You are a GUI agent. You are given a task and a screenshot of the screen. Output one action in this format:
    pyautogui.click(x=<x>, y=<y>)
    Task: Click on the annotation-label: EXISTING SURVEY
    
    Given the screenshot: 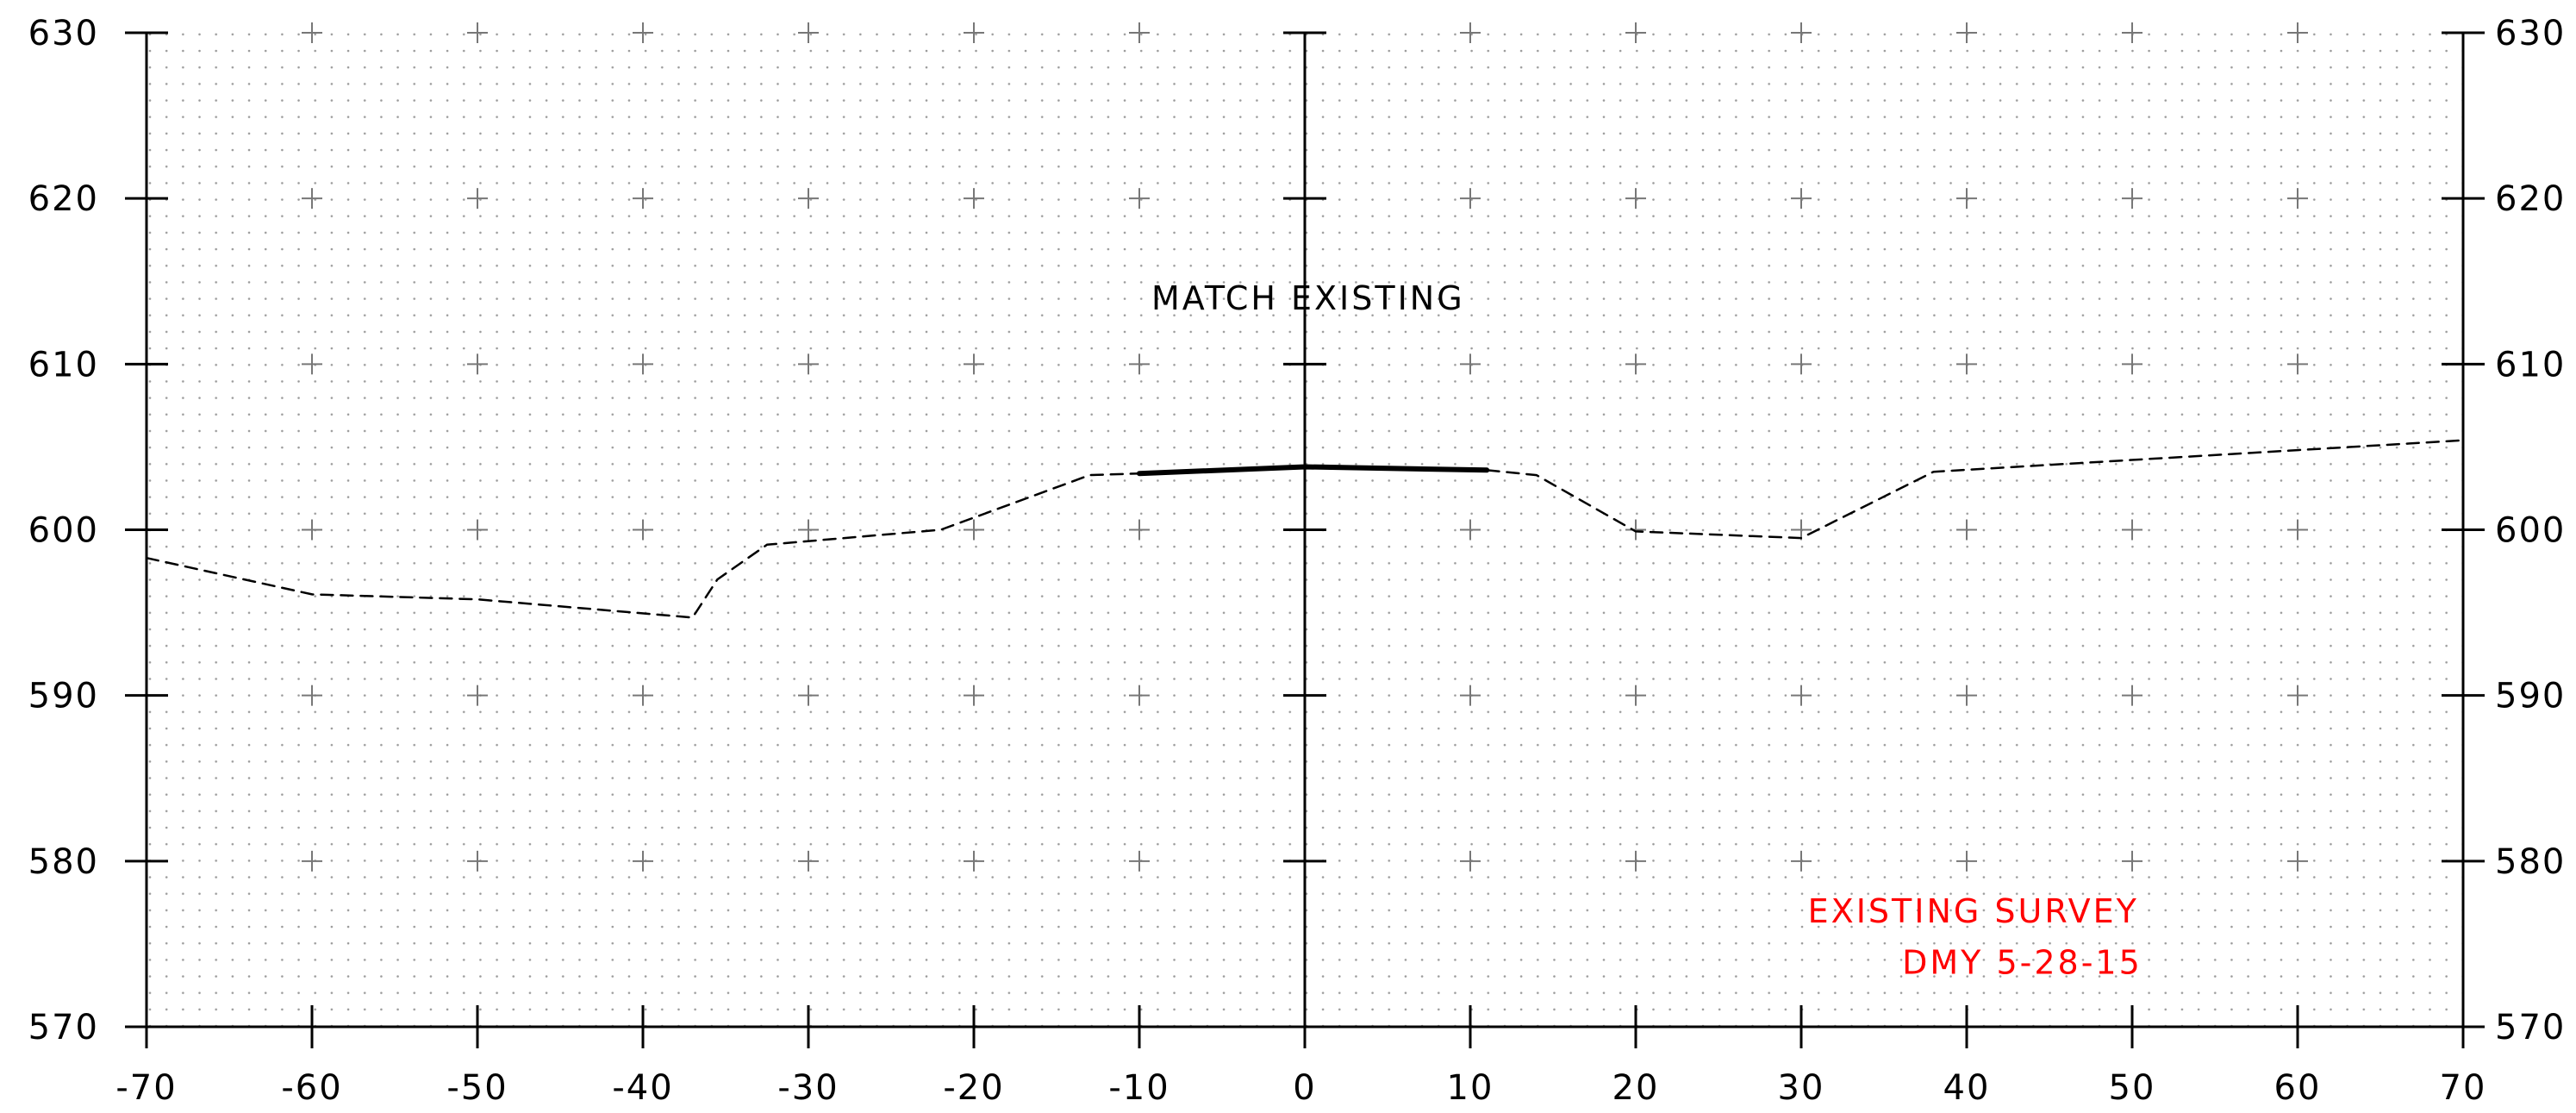 What is the action you would take?
    pyautogui.click(x=1973, y=911)
    